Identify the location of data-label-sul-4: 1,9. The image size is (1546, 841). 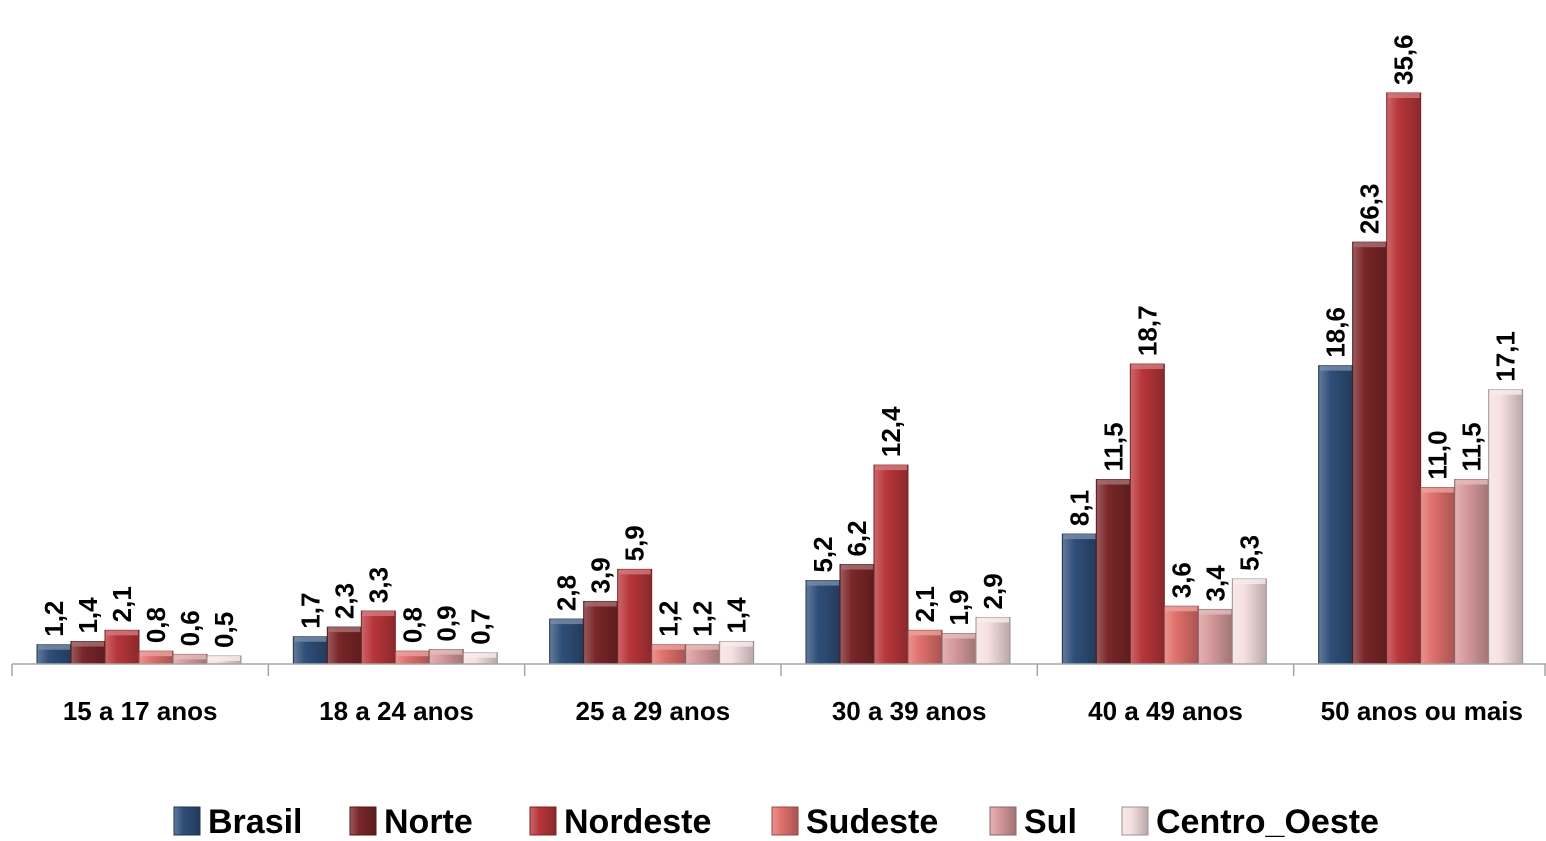
(959, 607).